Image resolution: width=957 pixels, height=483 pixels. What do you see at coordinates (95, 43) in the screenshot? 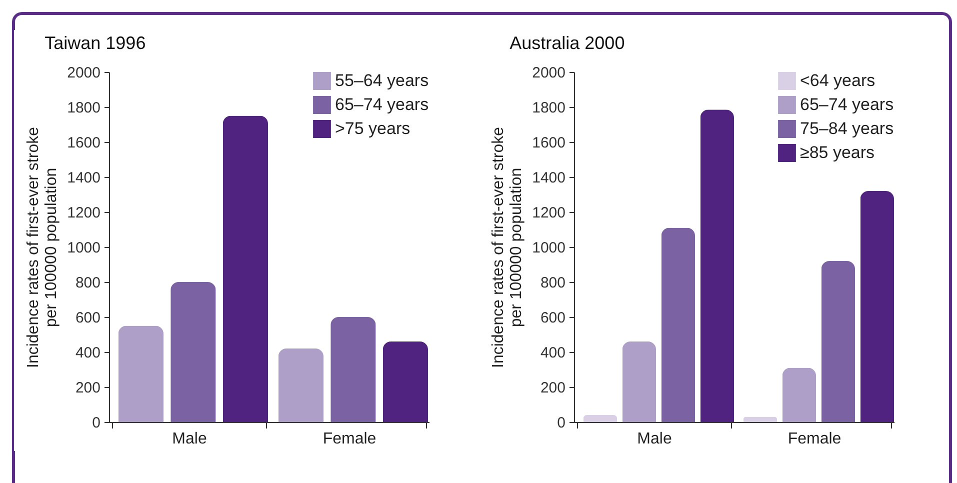
I see `chart-title: Taiwan 1996` at bounding box center [95, 43].